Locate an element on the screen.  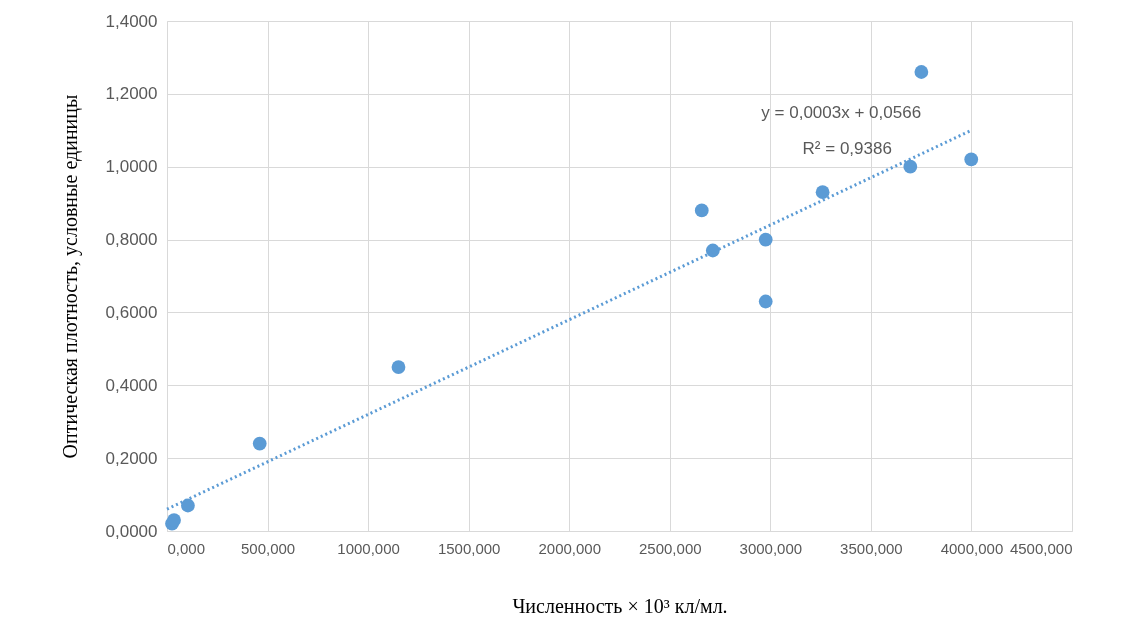
x-tick-label: 1000,000 is located at coordinates (368, 548).